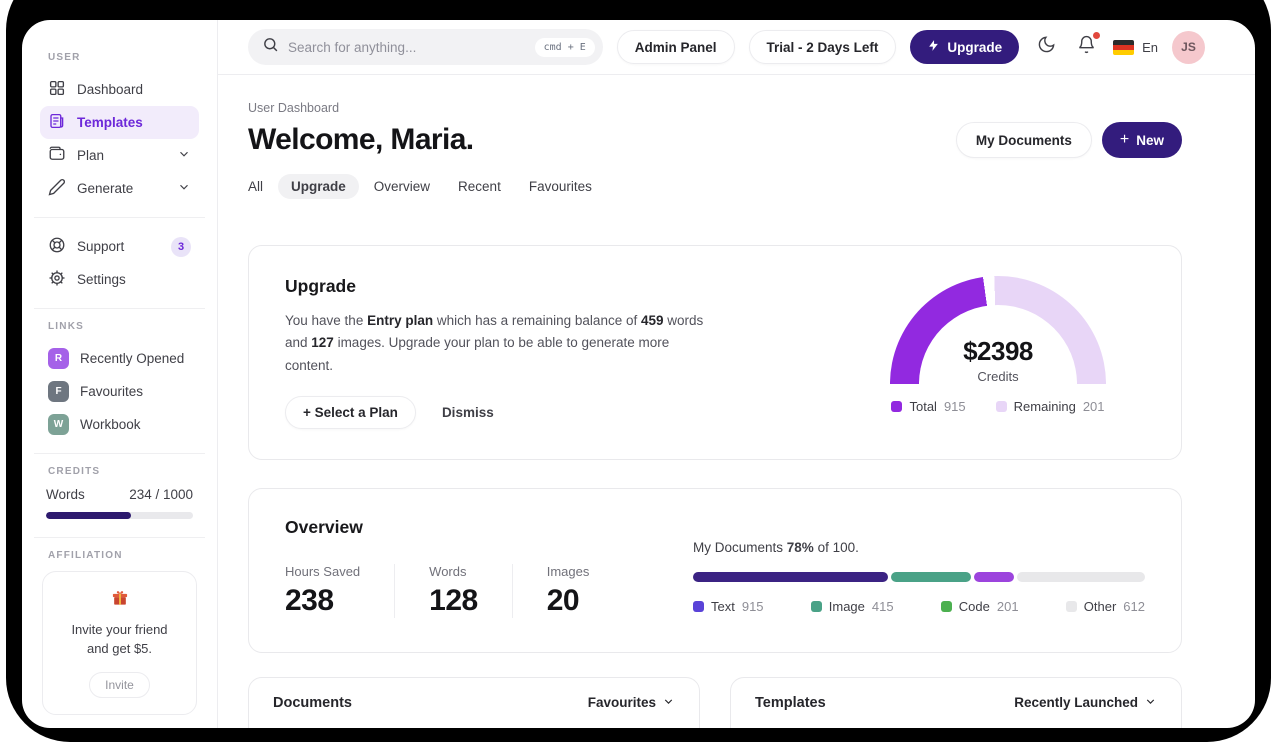  What do you see at coordinates (1188, 47) in the screenshot?
I see `user-avatar: JS` at bounding box center [1188, 47].